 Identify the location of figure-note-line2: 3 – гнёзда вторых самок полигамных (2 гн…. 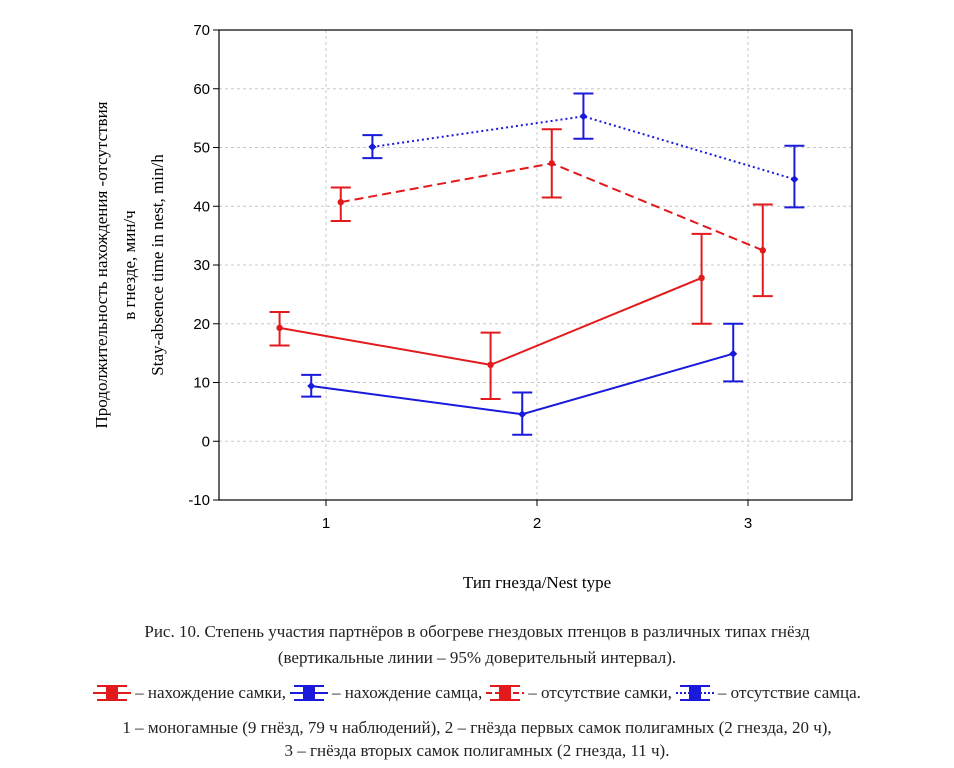
(477, 750).